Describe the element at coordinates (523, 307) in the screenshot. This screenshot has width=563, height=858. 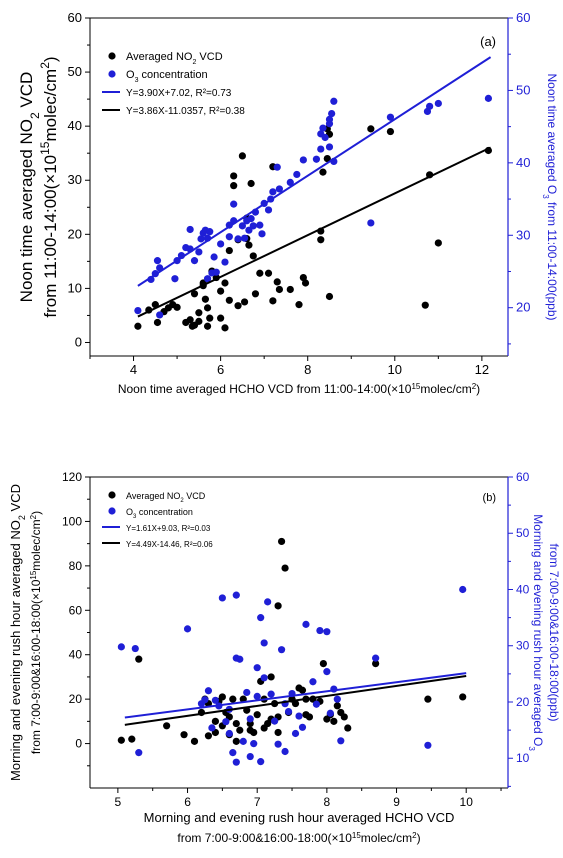
I see `y-right-tick-label: 20` at that location.